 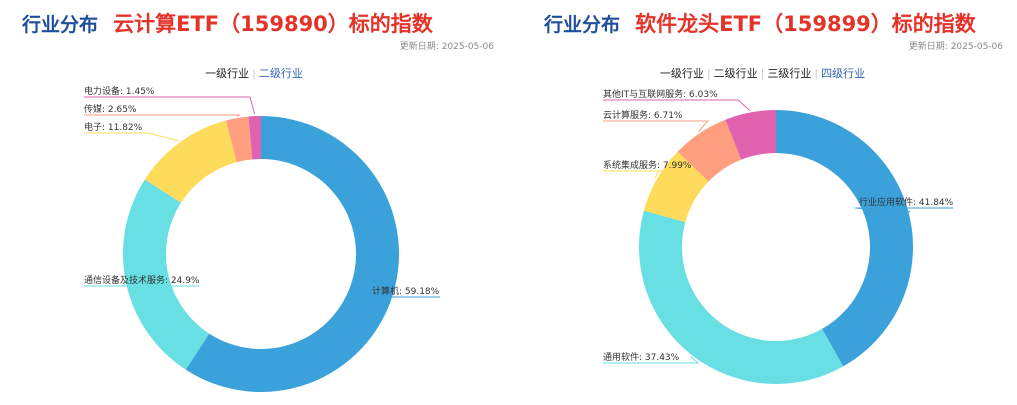 I want to click on slice-label: 计算机: 59.18%, so click(x=406, y=291).